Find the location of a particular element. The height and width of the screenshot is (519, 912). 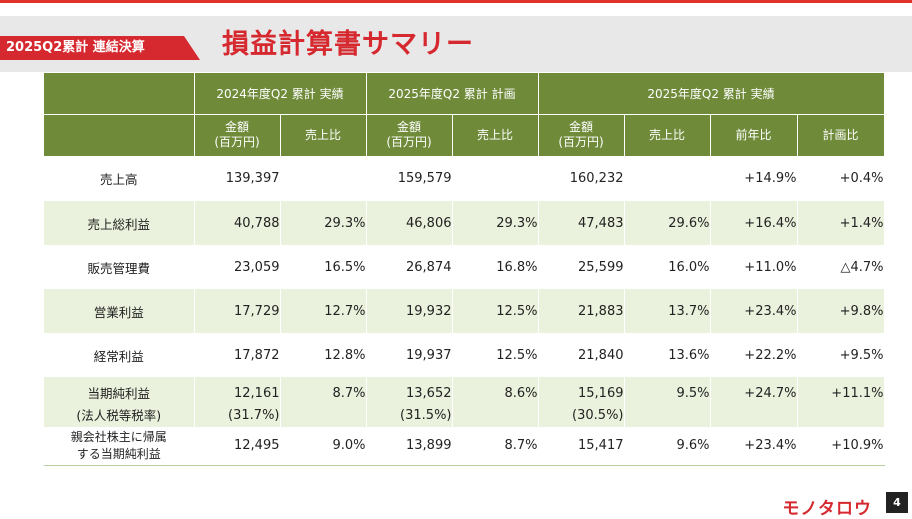

row-label: 親会社株主に帰属 する当期純利益 is located at coordinates (119, 446).